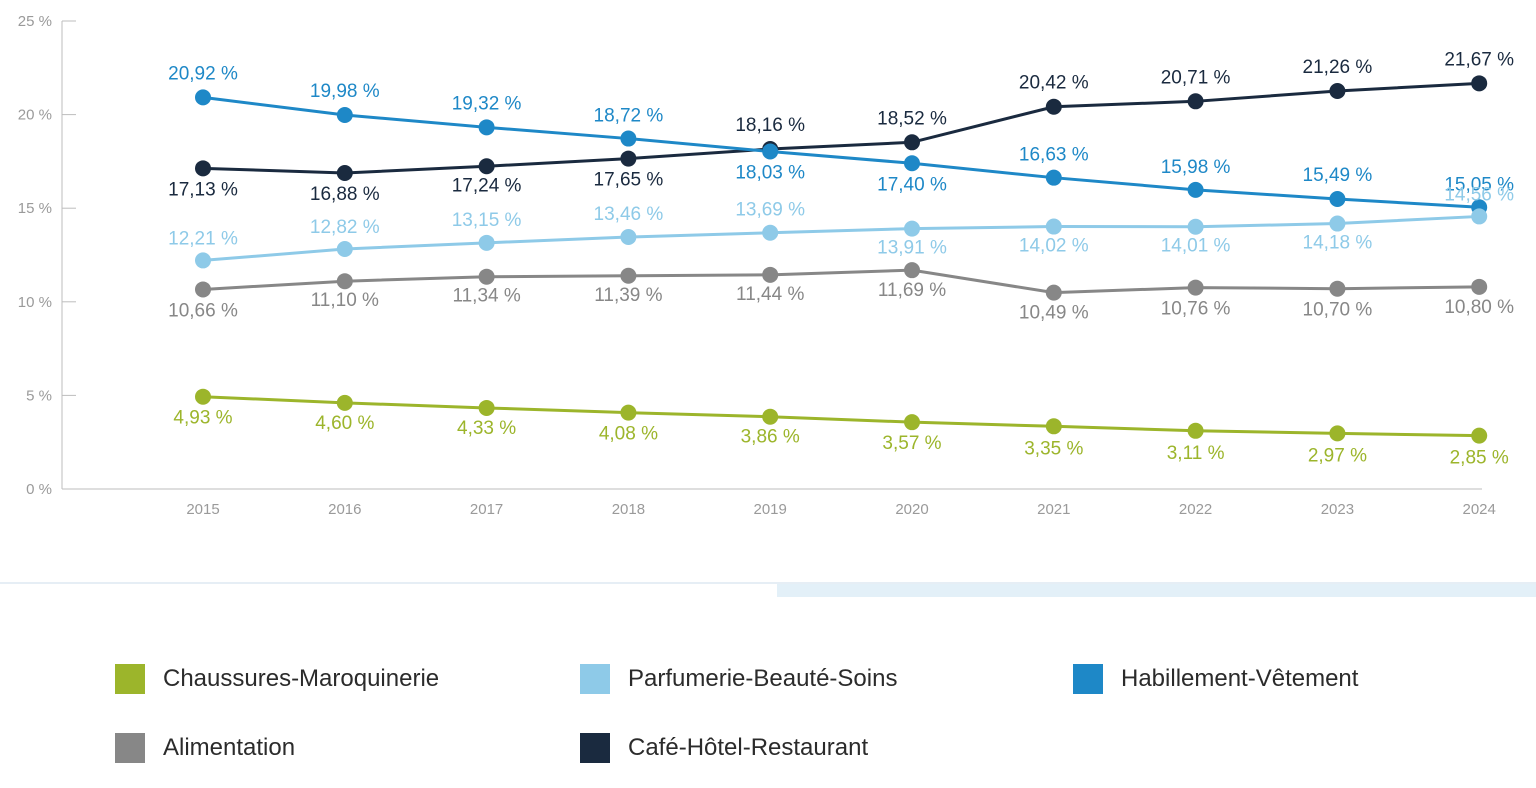 Image resolution: width=1536 pixels, height=788 pixels. I want to click on legend-label: Habillement-Vêtement, so click(1240, 678).